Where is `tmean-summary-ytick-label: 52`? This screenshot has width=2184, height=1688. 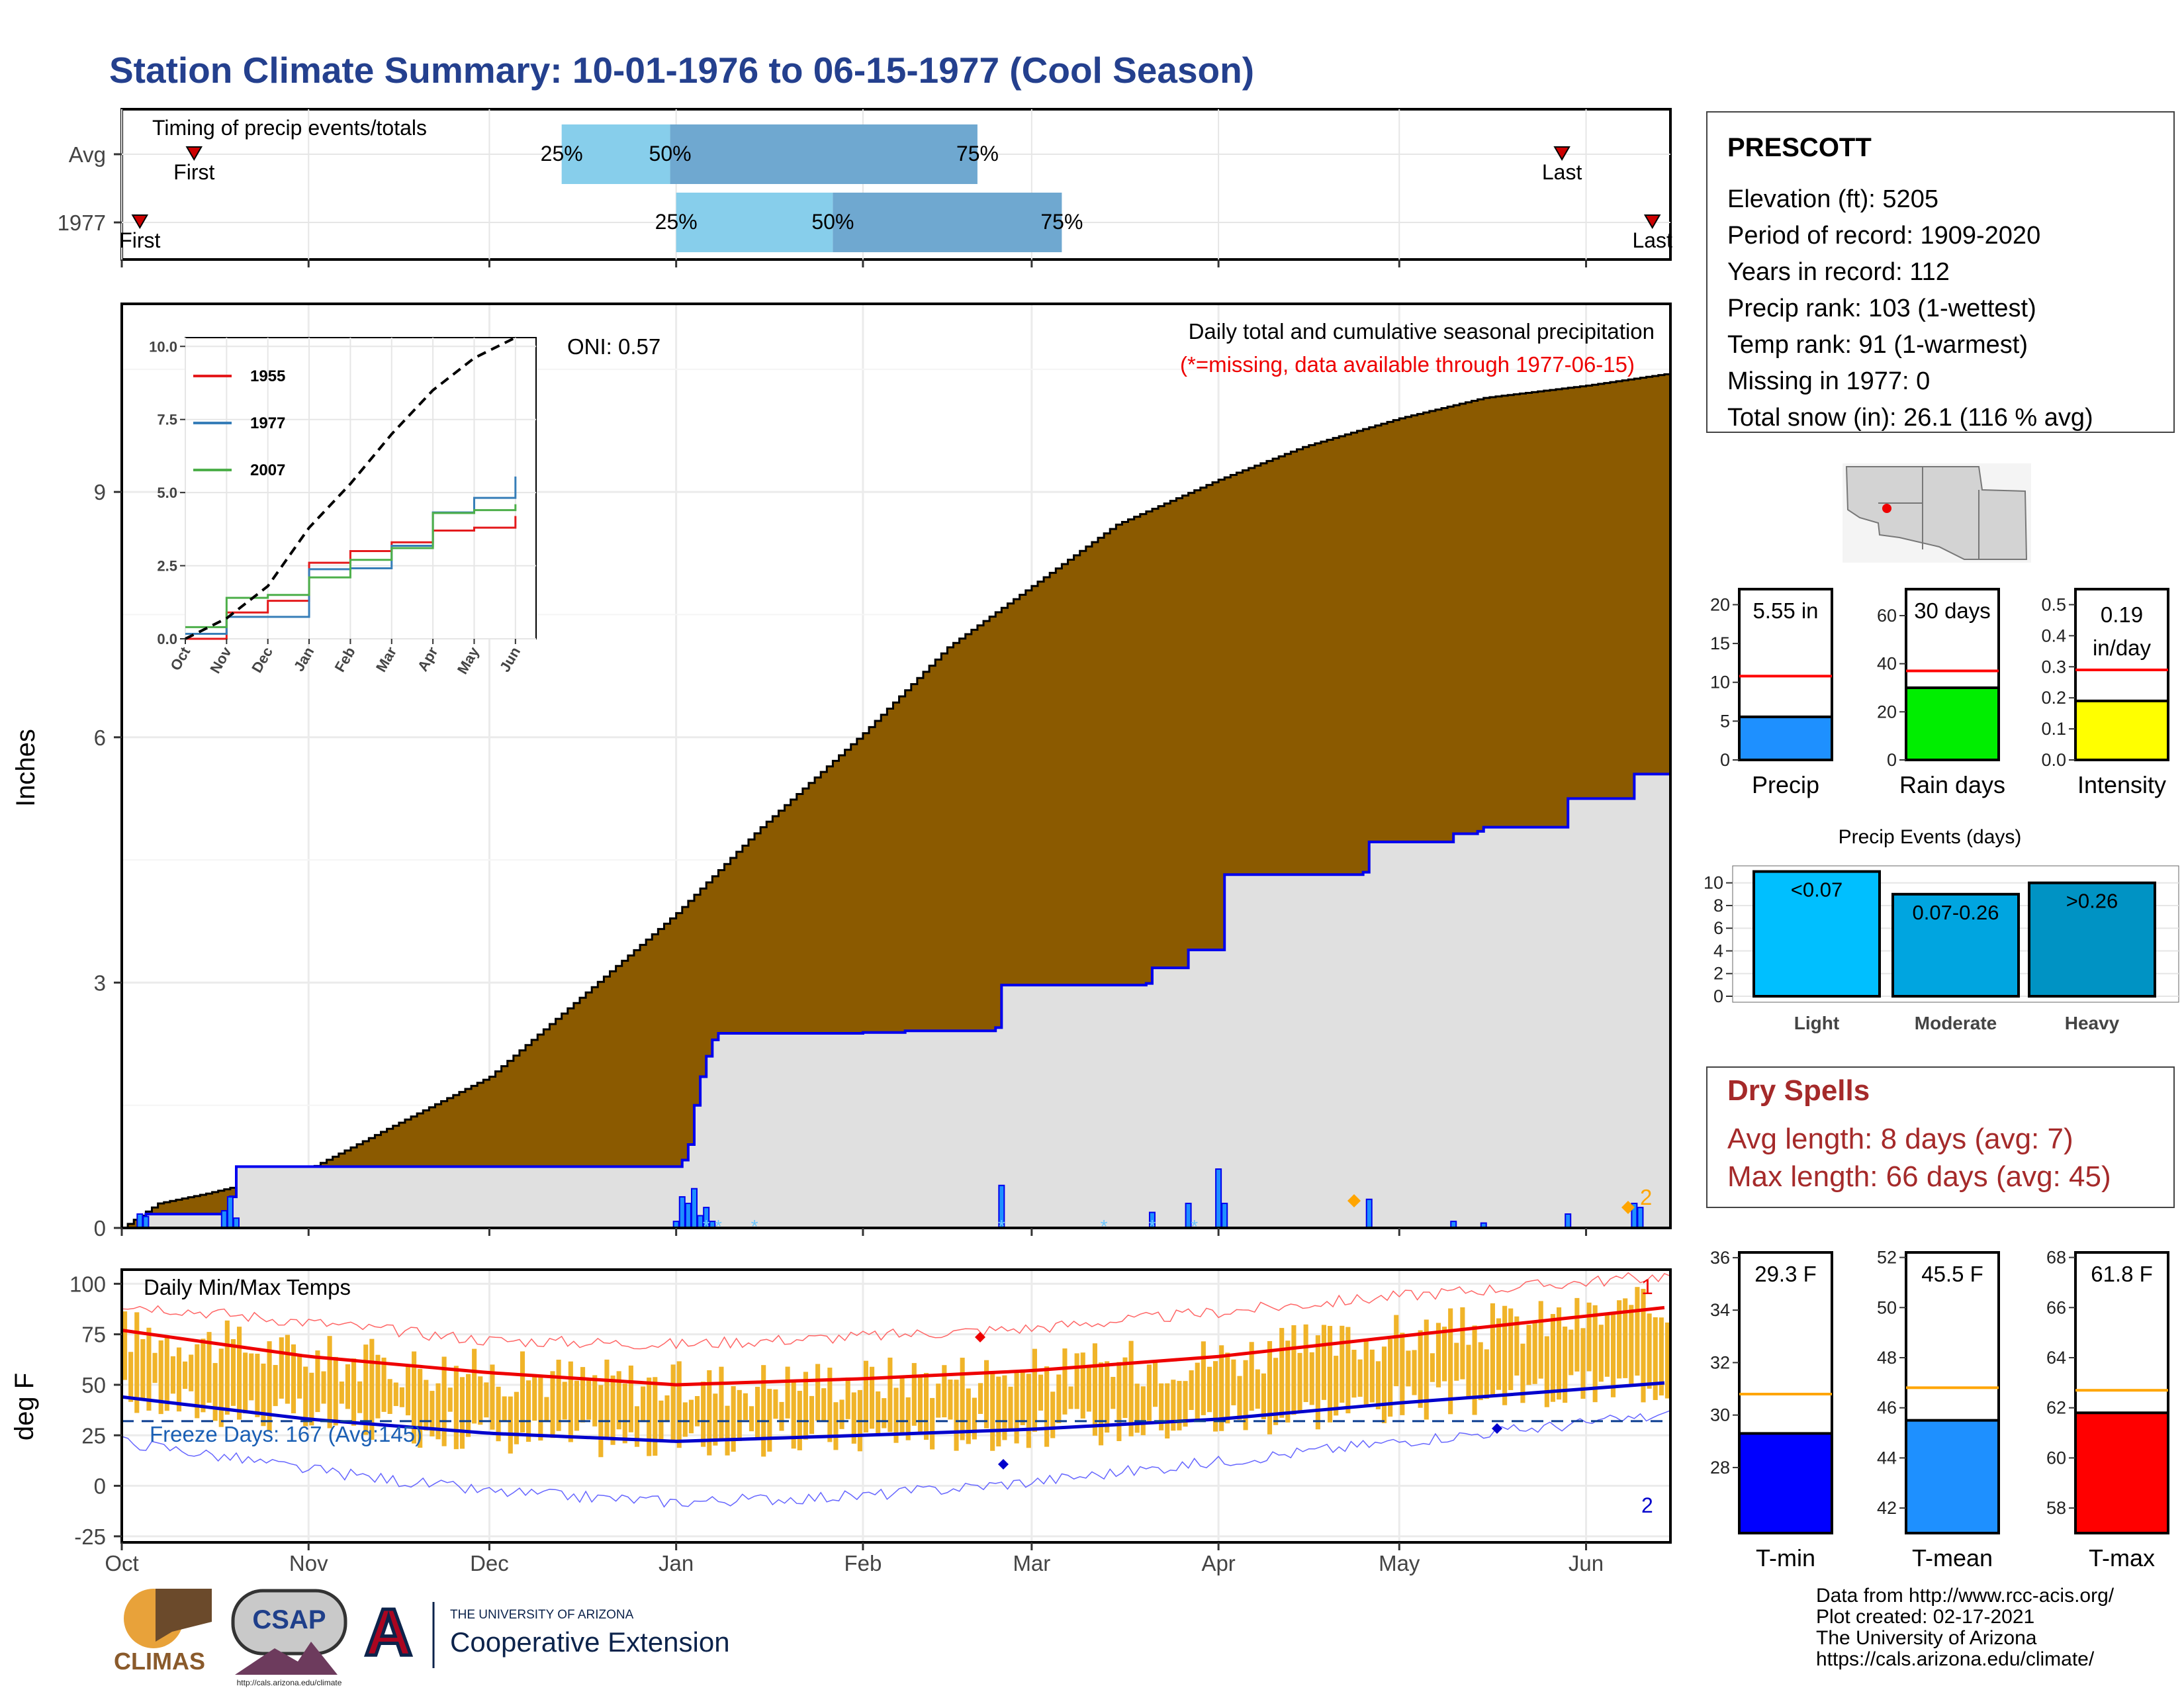
tmean-summary-ytick-label: 52 is located at coordinates (1887, 1258).